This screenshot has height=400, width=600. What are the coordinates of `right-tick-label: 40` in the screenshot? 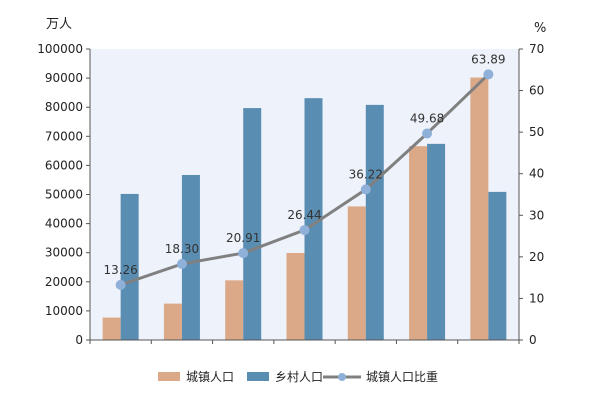 It's located at (536, 174).